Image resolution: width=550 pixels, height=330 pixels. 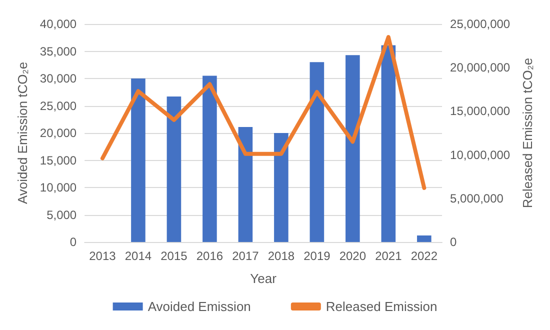 I want to click on y-tick-label: 25,000, so click(x=58, y=105).